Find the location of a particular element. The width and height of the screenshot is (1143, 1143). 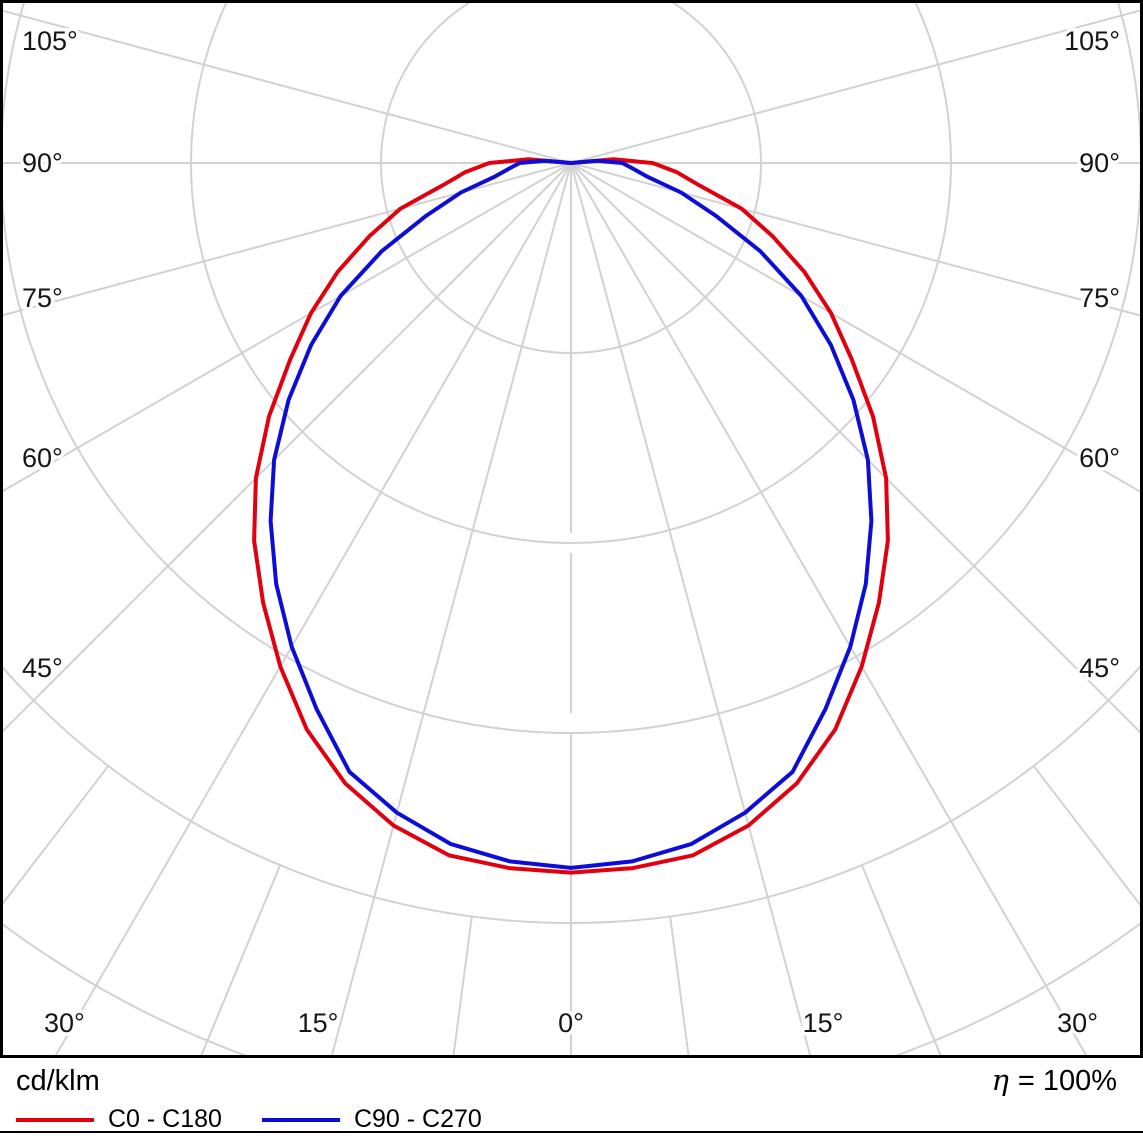

eta-symbol: η is located at coordinates (1000, 1080).